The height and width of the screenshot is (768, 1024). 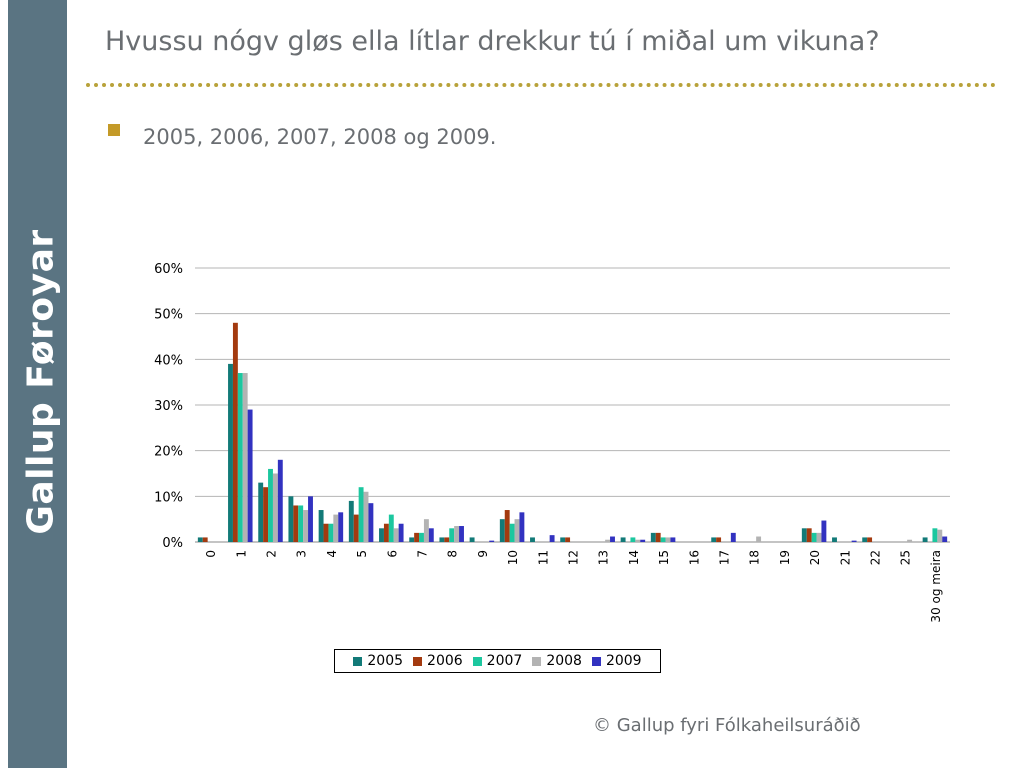 I want to click on x-tick-label: 2, so click(x=272, y=554).